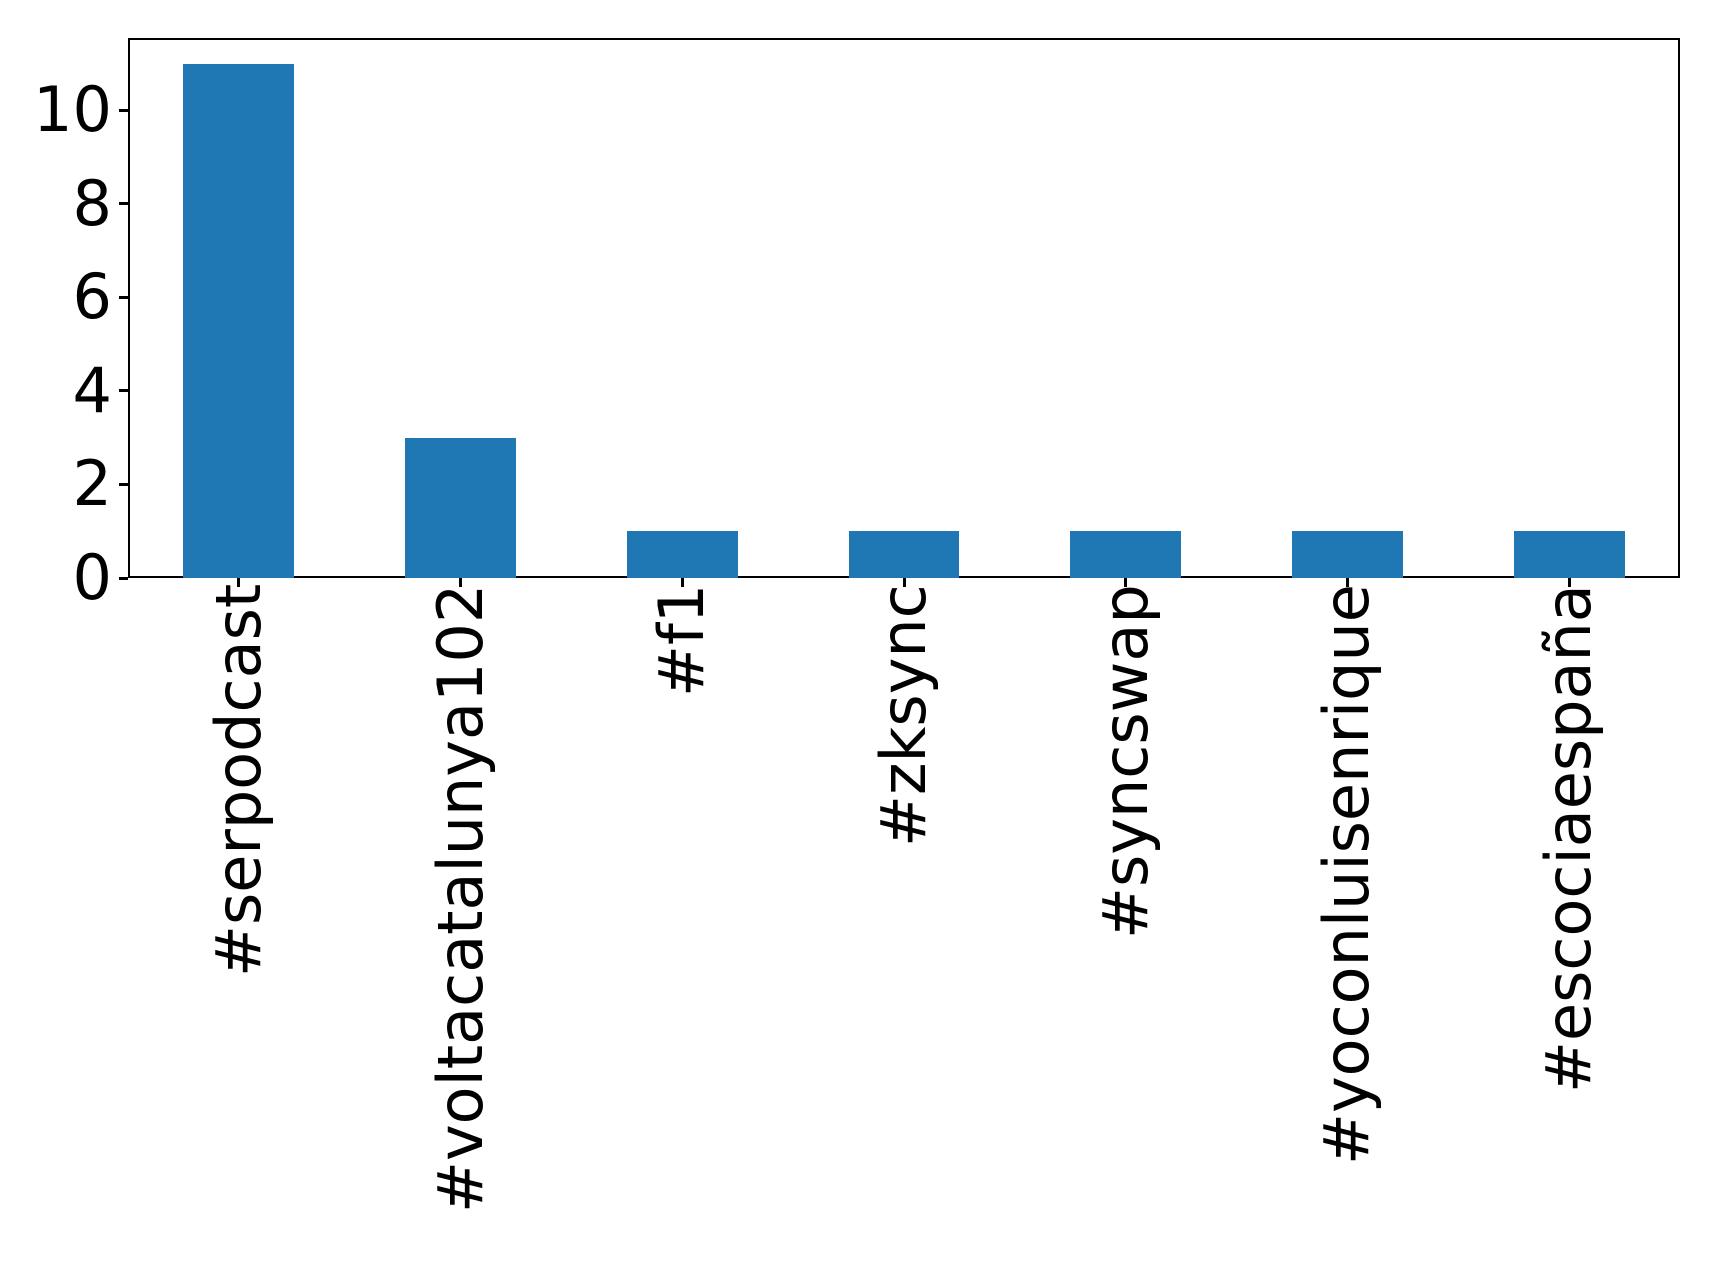  I want to click on bar-serpodcast, so click(239, 320).